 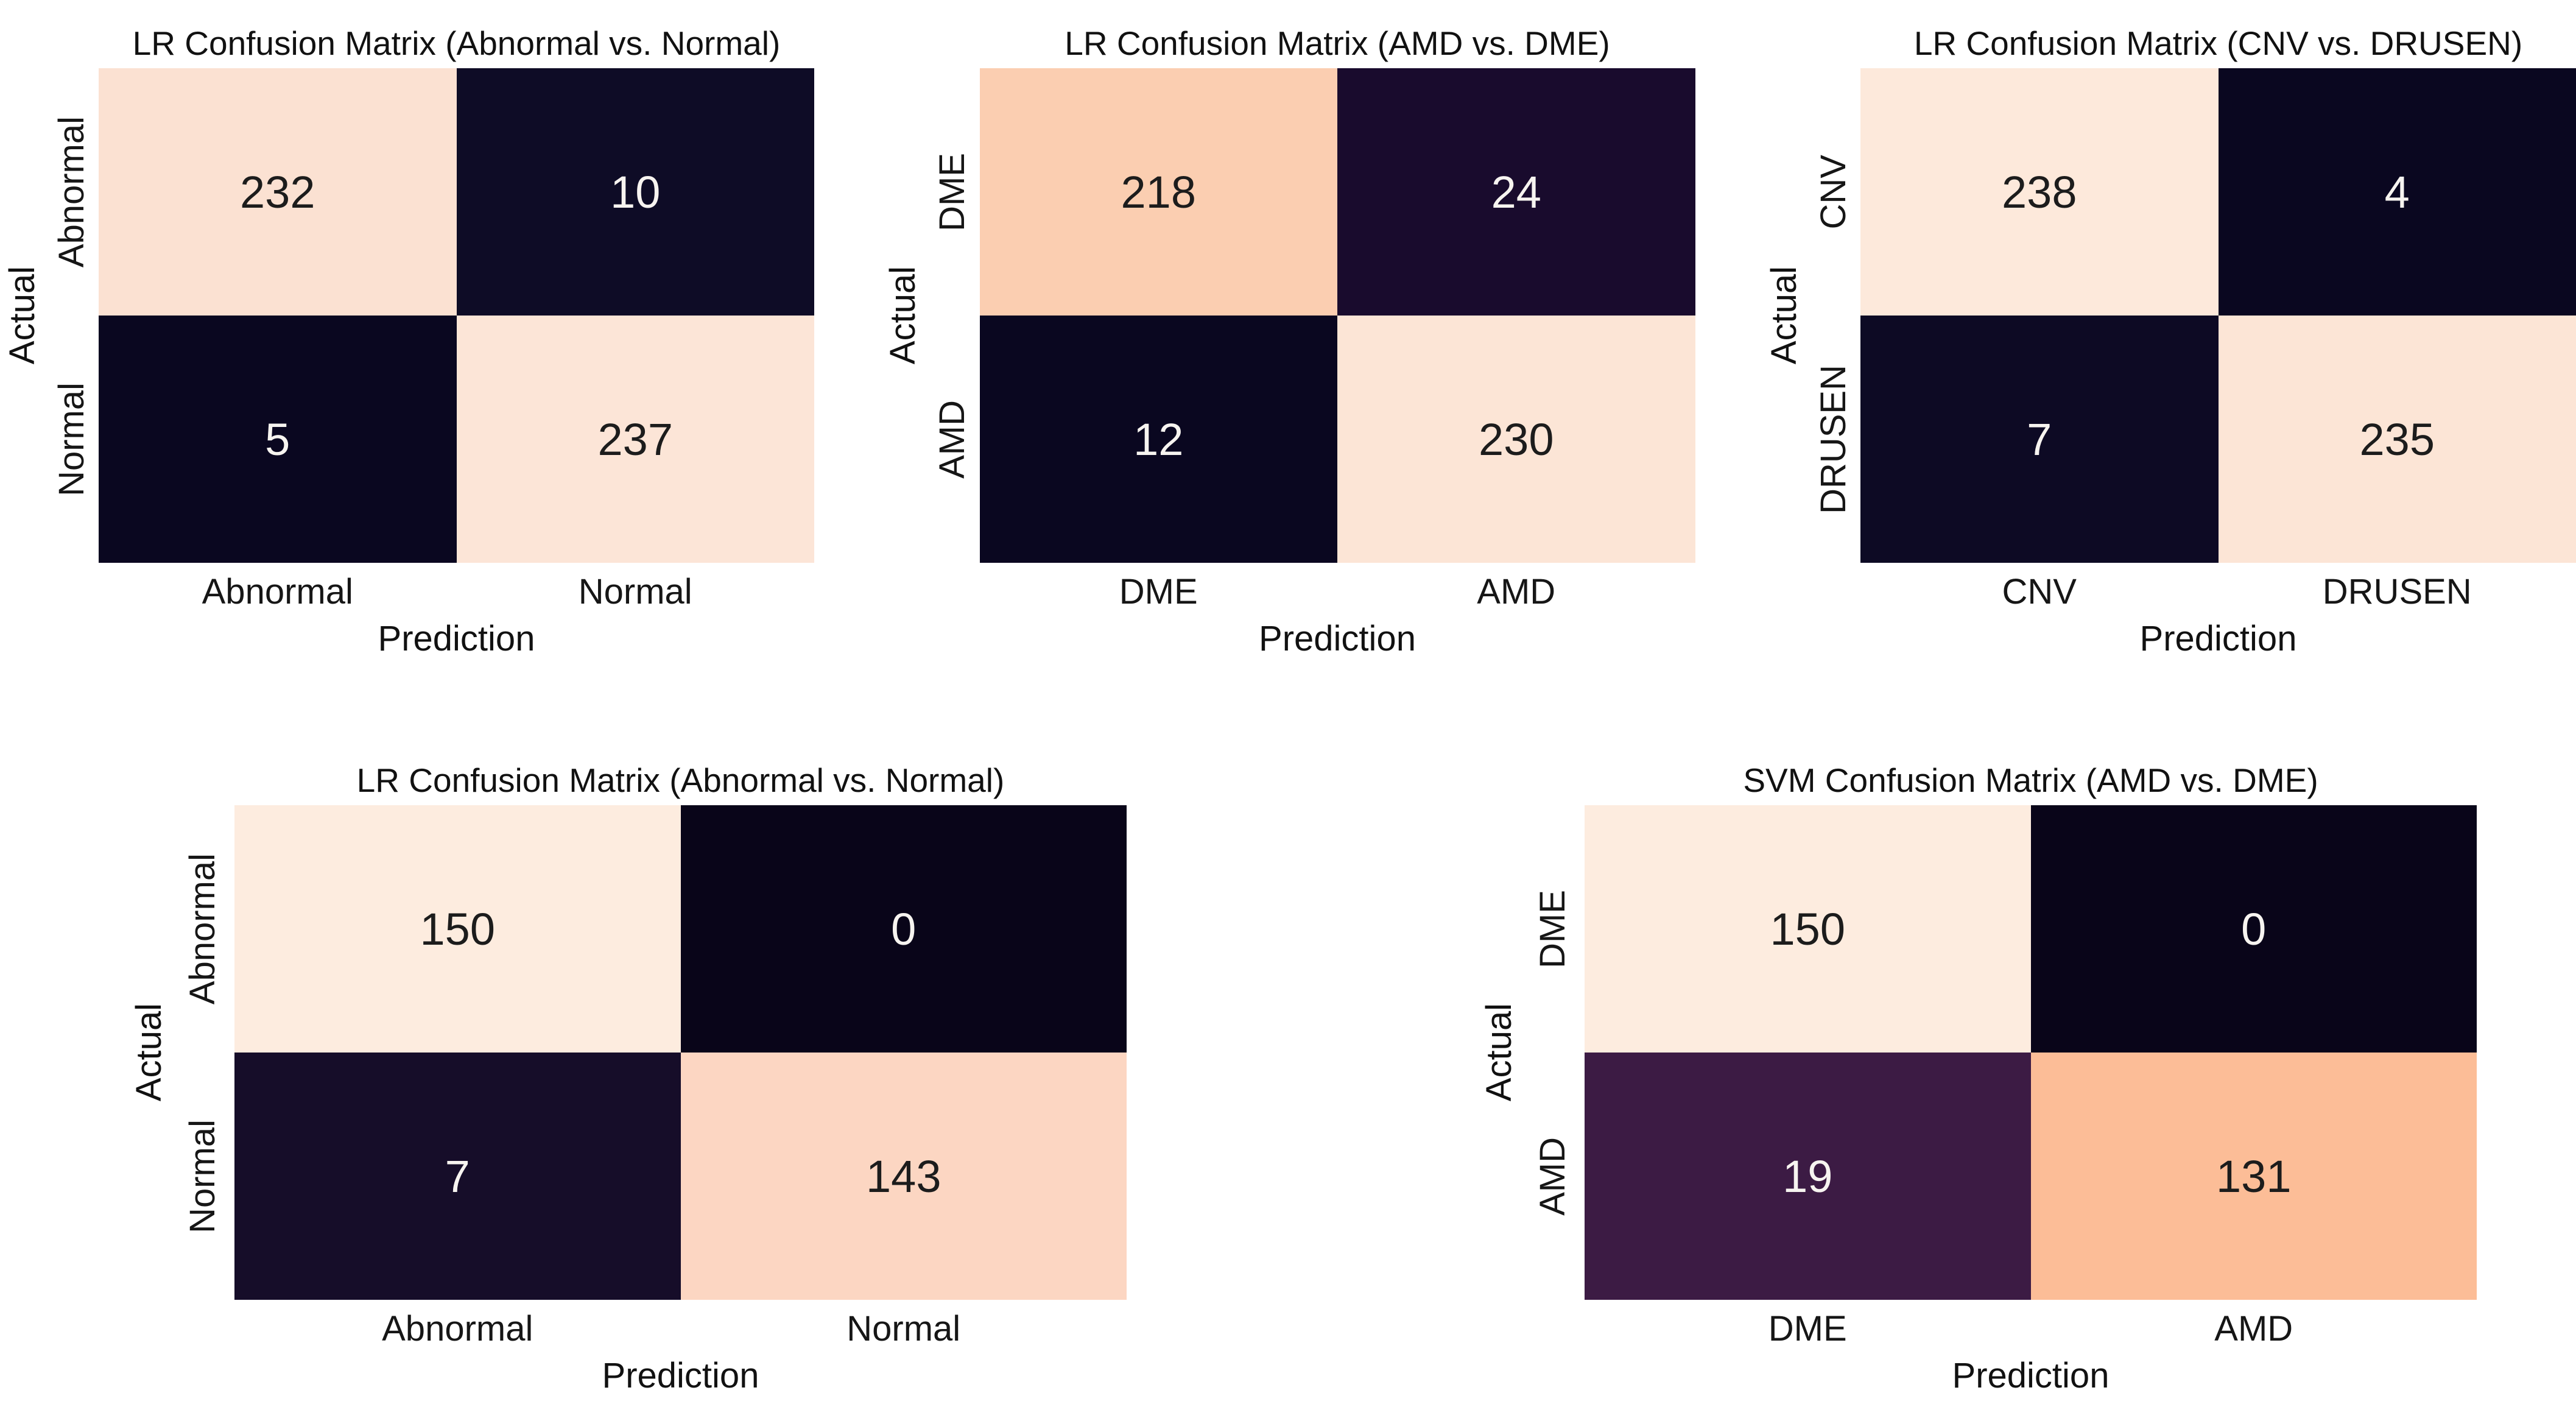 I want to click on heatmap-grid: 238 4 7 235, so click(x=2218, y=315).